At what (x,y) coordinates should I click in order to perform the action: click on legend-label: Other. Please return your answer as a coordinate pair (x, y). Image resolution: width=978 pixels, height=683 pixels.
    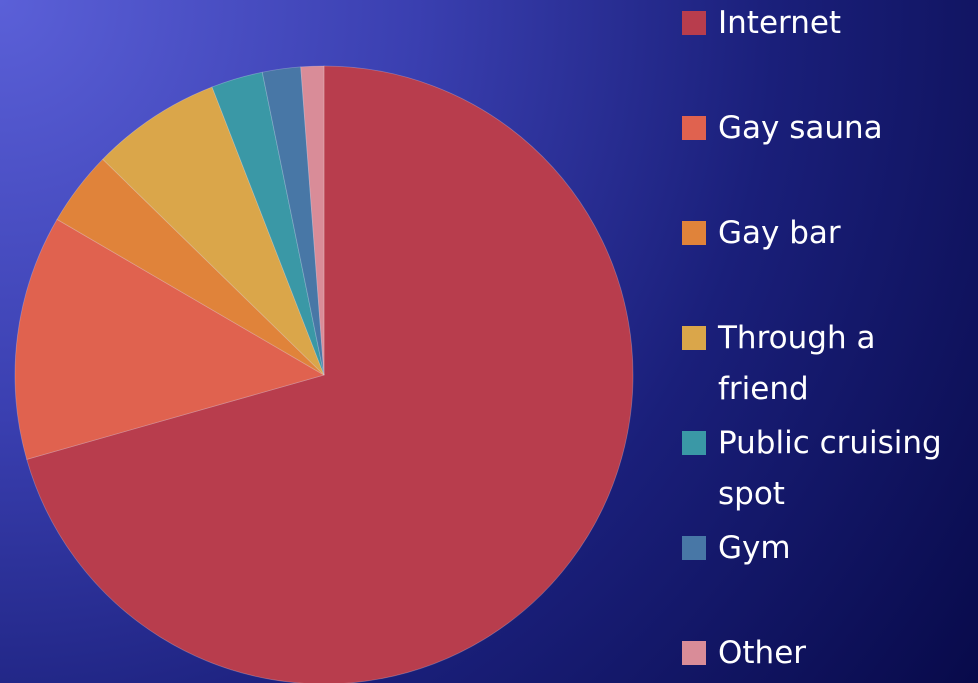
    Looking at the image, I should click on (762, 653).